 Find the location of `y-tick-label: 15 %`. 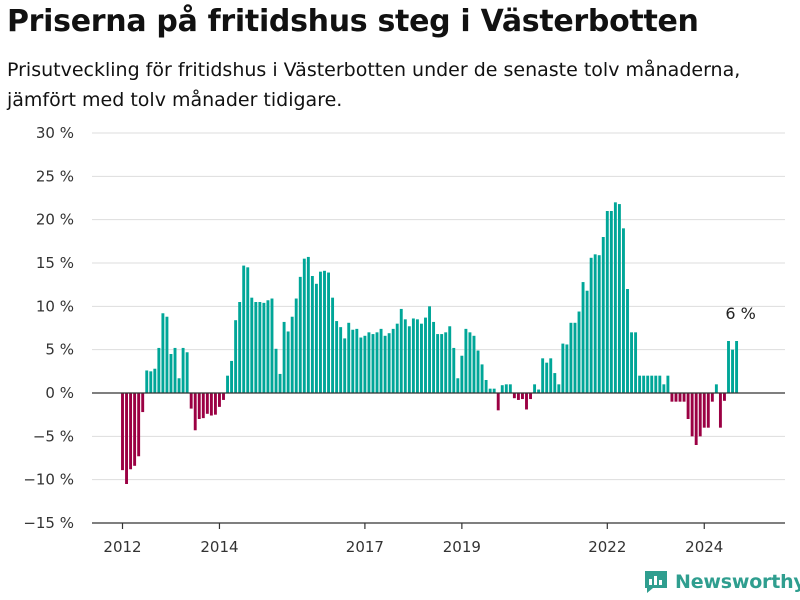

y-tick-label: 15 % is located at coordinates (55, 263).